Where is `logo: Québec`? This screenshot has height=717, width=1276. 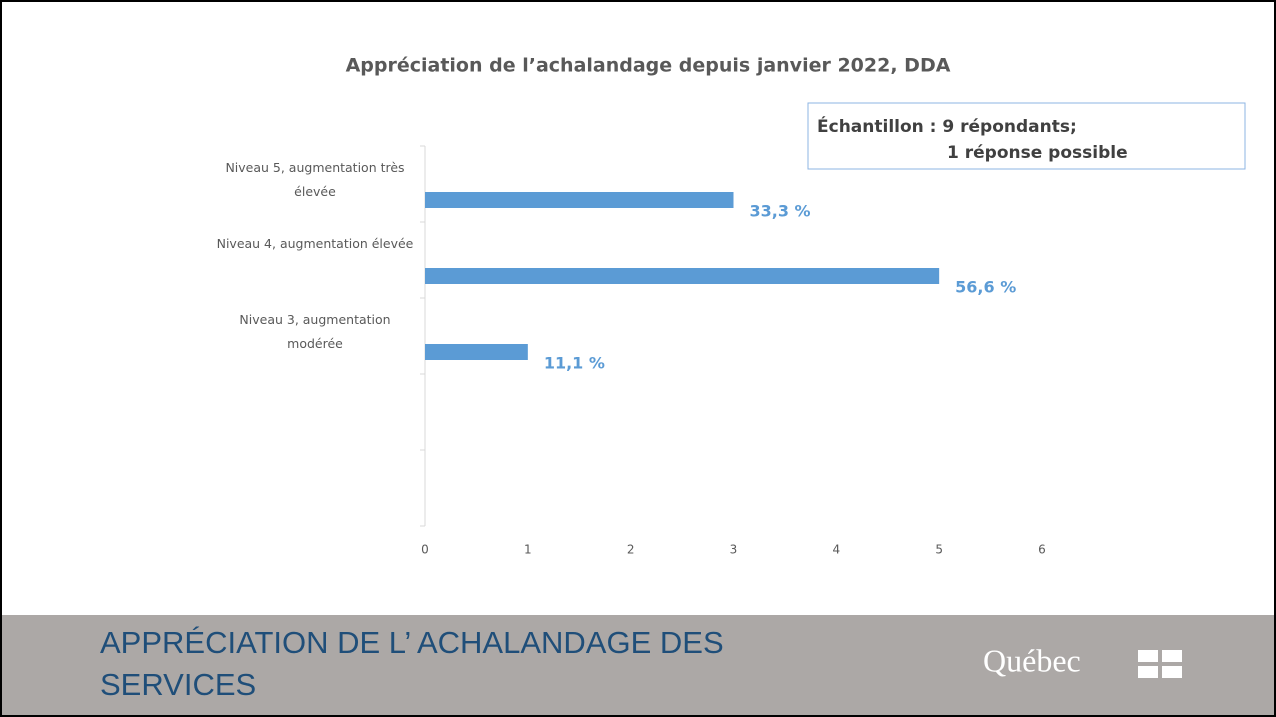 logo: Québec is located at coordinates (1032, 660).